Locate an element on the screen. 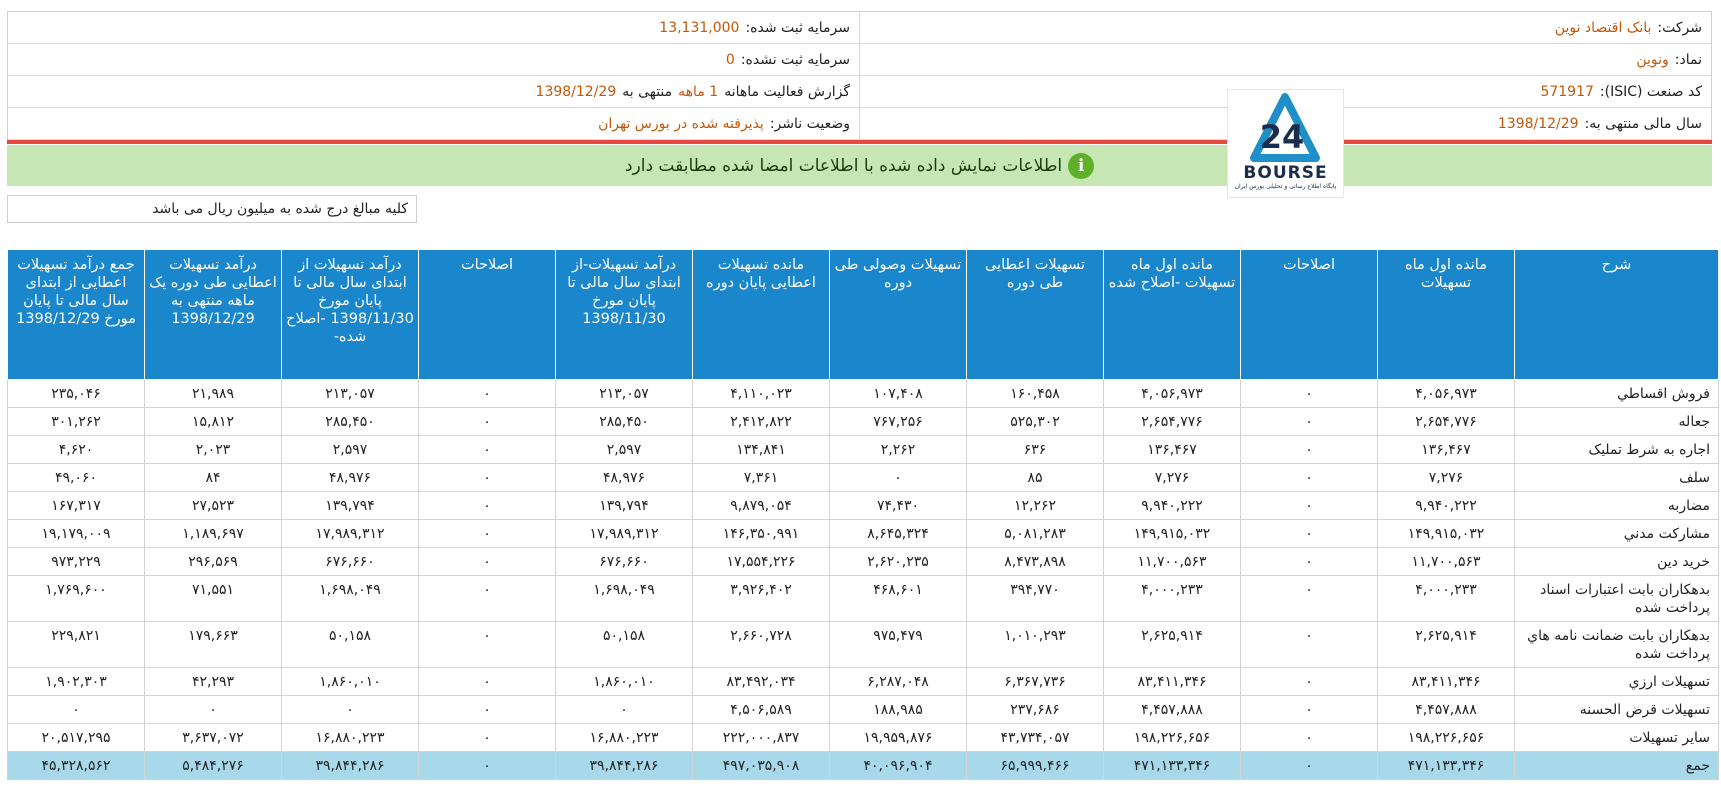 This screenshot has height=805, width=1721. table-cell: ۷,۳۶۱ is located at coordinates (761, 477).